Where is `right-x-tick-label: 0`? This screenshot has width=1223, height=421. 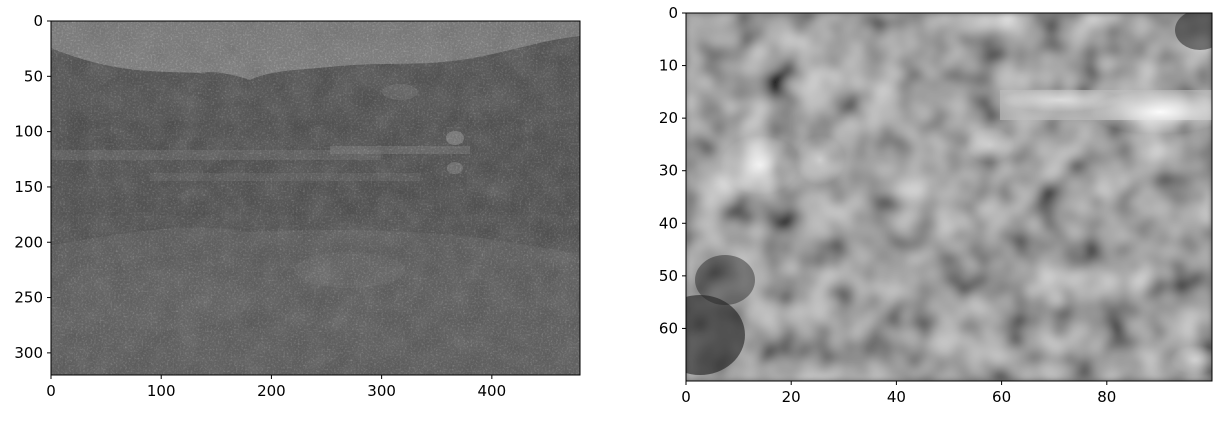
right-x-tick-label: 0 is located at coordinates (686, 397).